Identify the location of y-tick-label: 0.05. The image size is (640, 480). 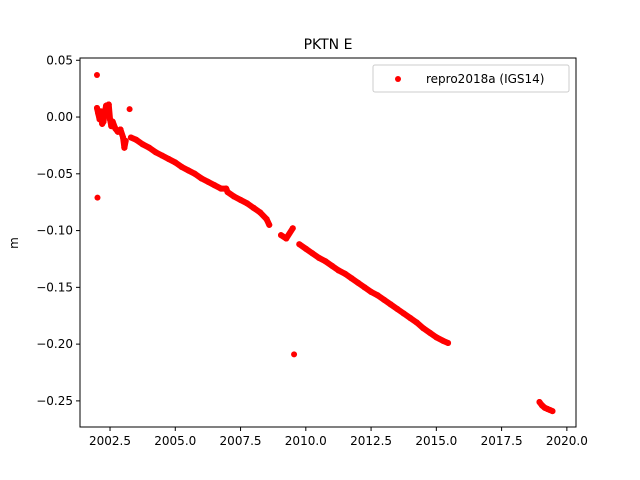
(59, 60).